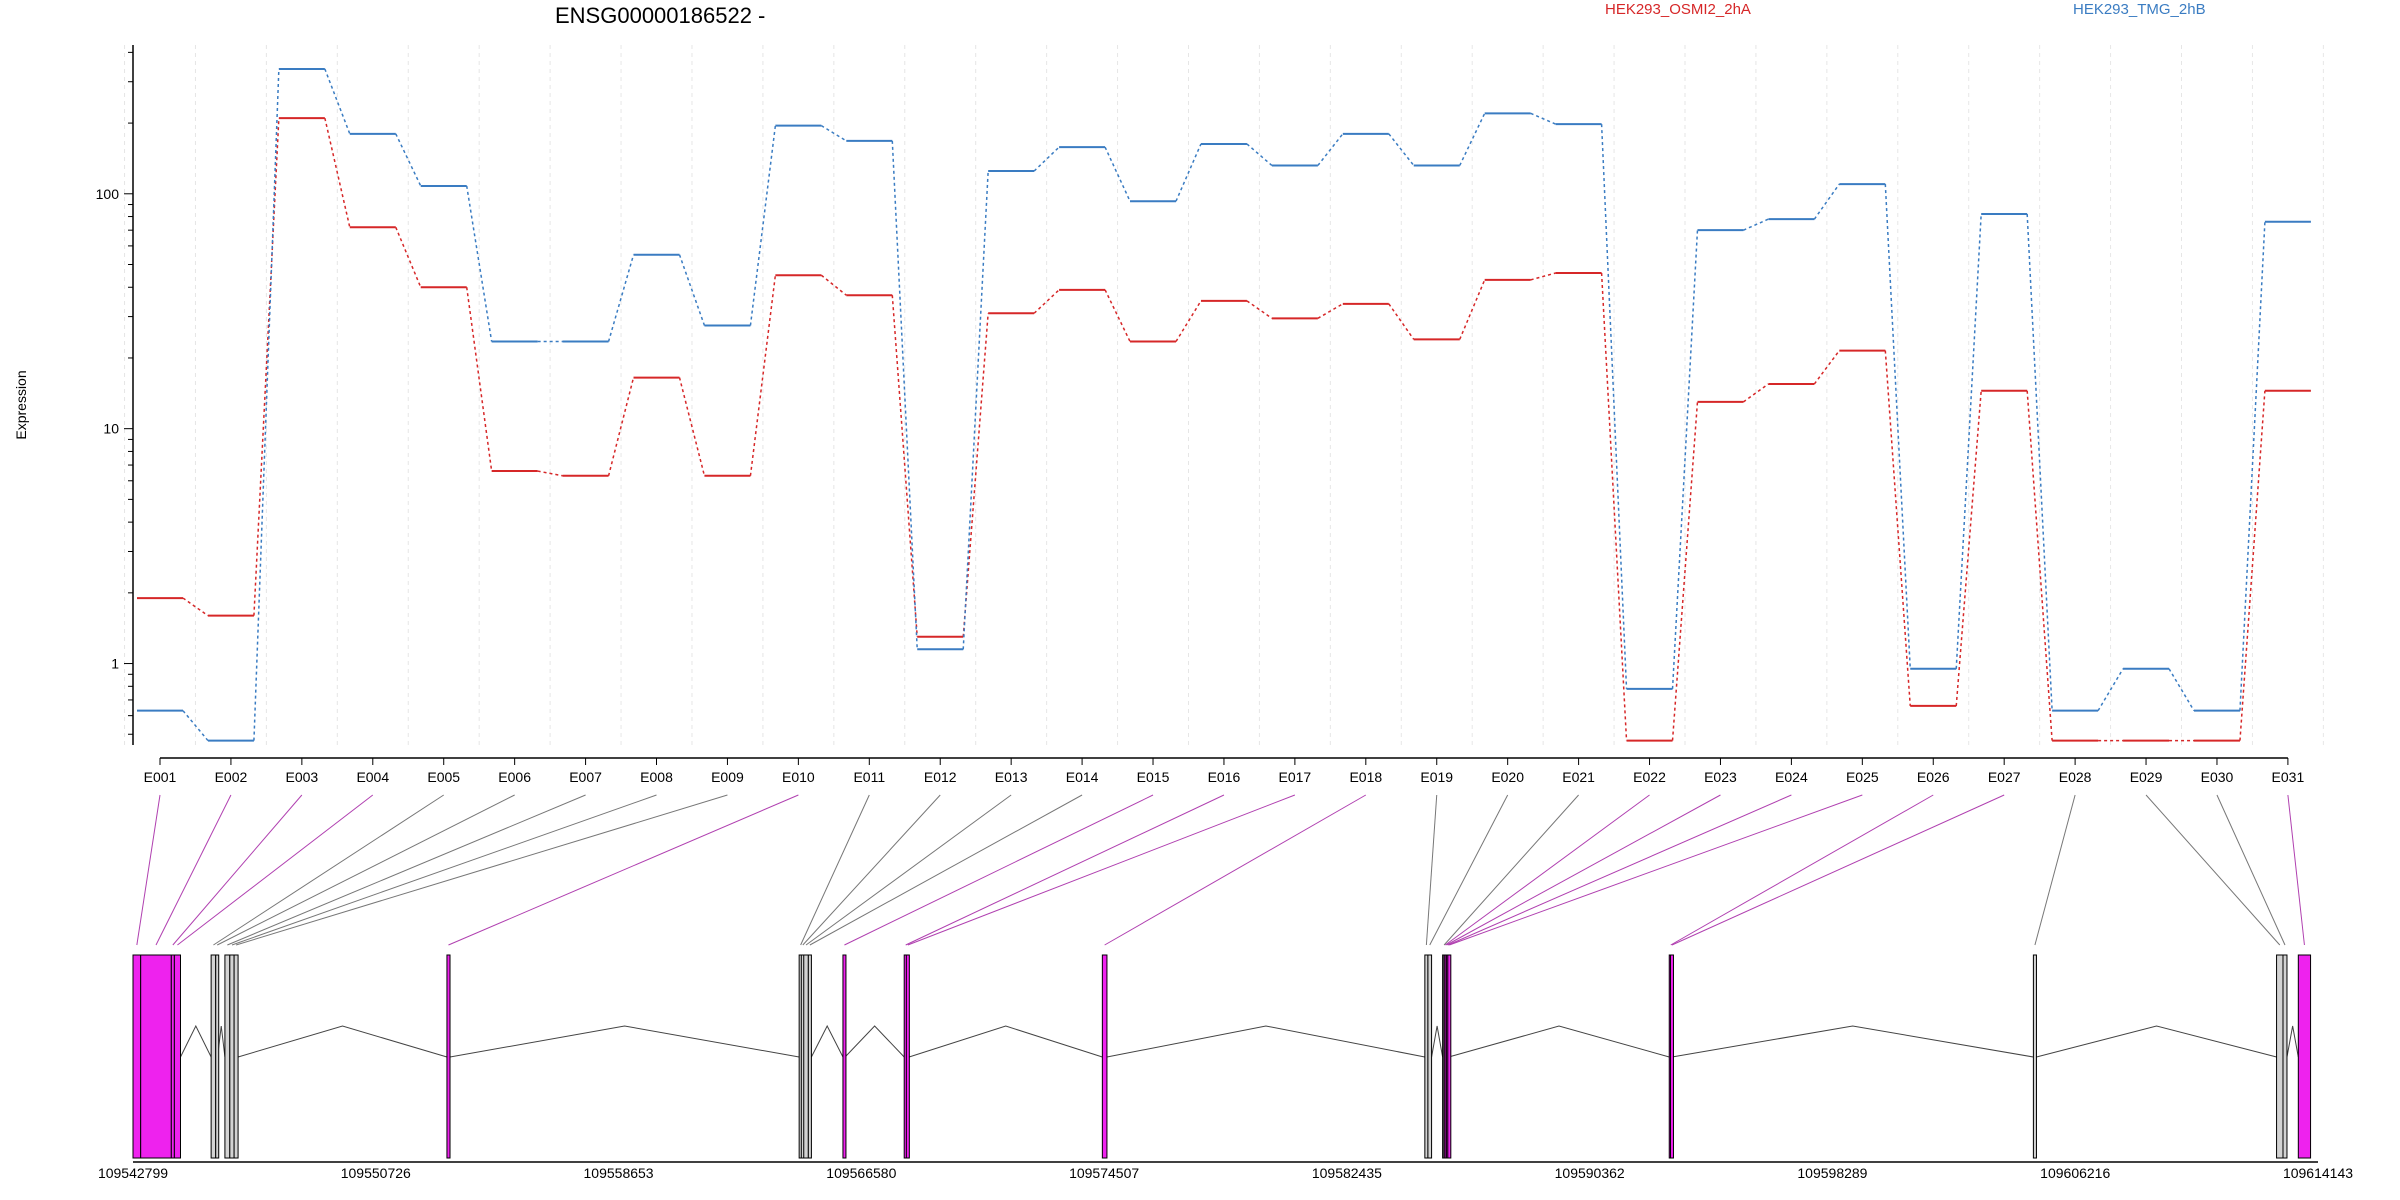 Image resolution: width=2400 pixels, height=1200 pixels. I want to click on exon-connector-e014, so click(946, 870).